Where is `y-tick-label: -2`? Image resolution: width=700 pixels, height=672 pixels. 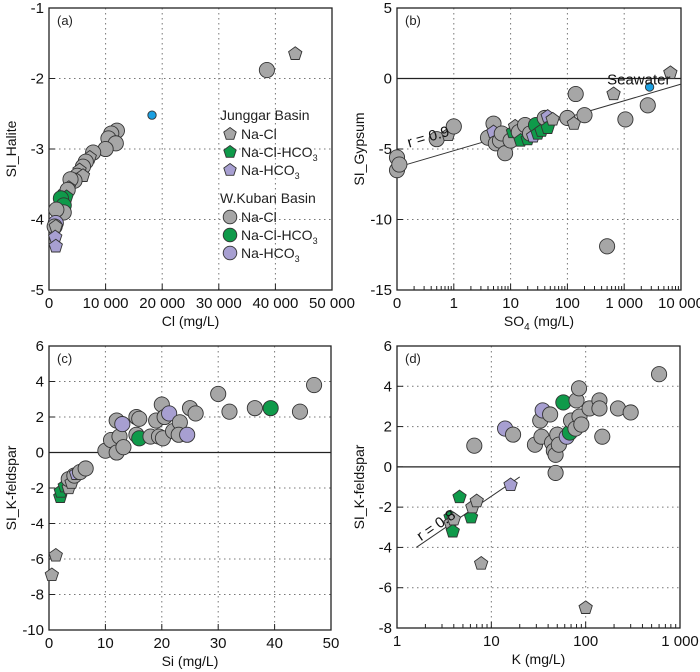 y-tick-label: -2 is located at coordinates (37, 79).